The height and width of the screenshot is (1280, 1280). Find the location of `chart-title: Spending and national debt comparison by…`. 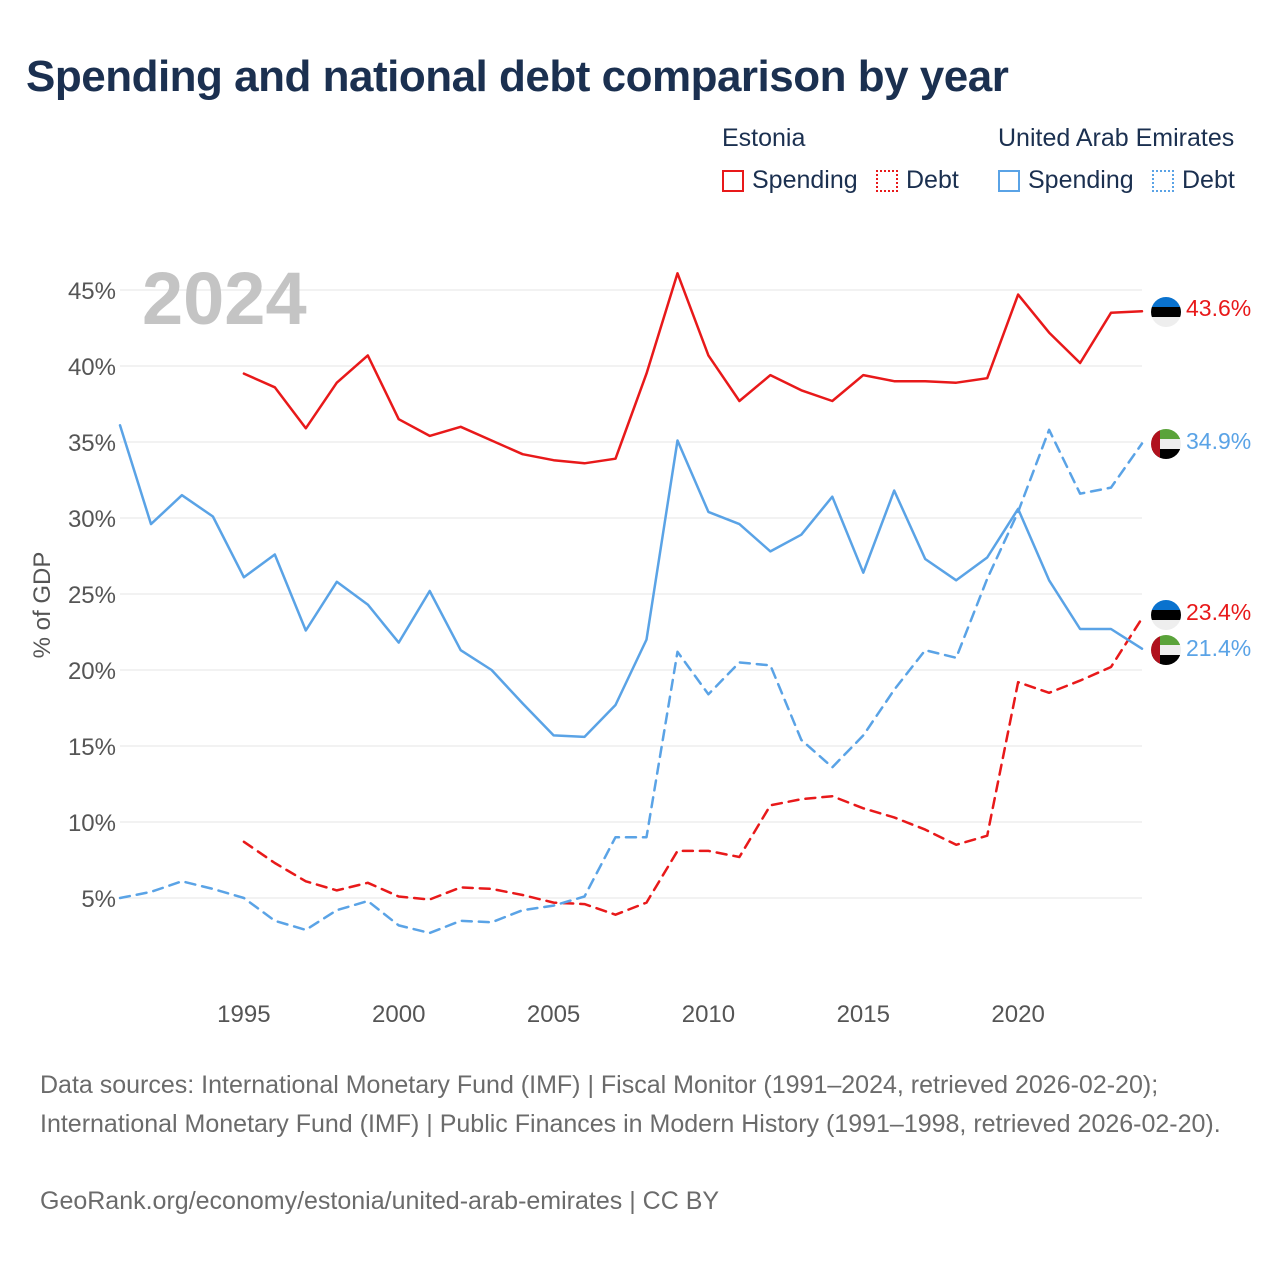

chart-title: Spending and national debt comparison by… is located at coordinates (517, 76).